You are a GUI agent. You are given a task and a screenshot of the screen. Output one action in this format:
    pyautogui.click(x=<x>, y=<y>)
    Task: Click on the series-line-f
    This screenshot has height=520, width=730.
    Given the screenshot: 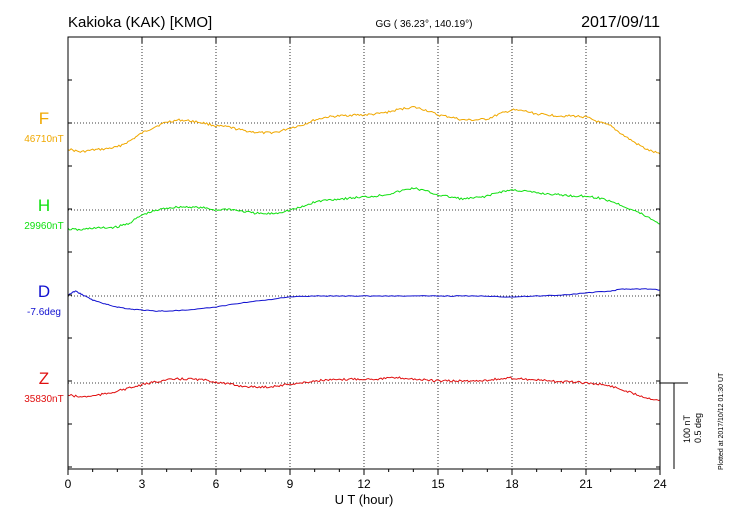 What is the action you would take?
    pyautogui.click(x=364, y=130)
    